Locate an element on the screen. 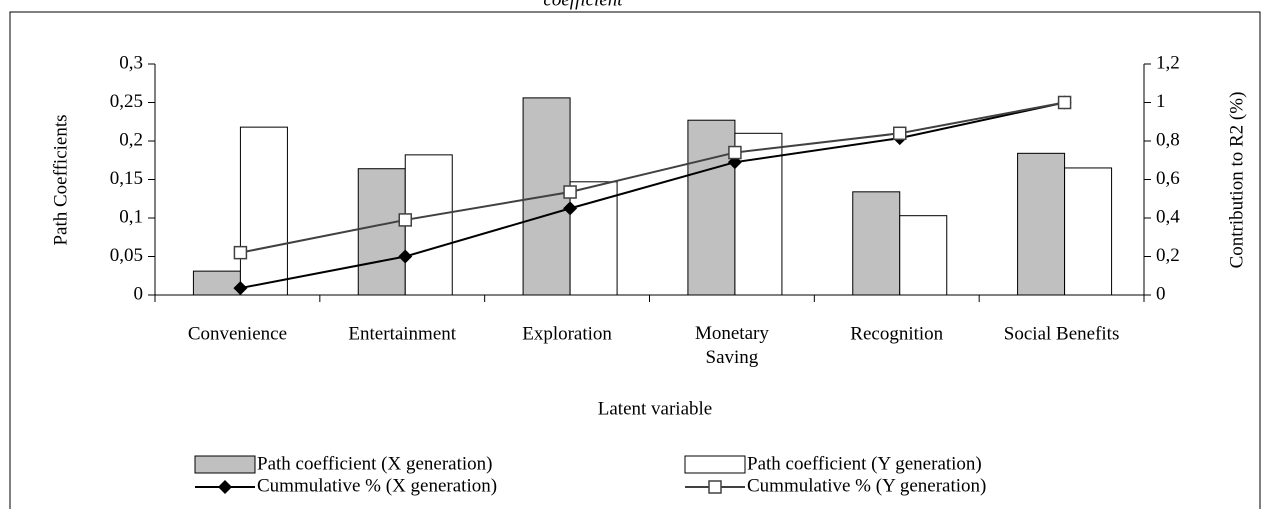  legend-label: Cummulative % (Y generation) is located at coordinates (866, 485).